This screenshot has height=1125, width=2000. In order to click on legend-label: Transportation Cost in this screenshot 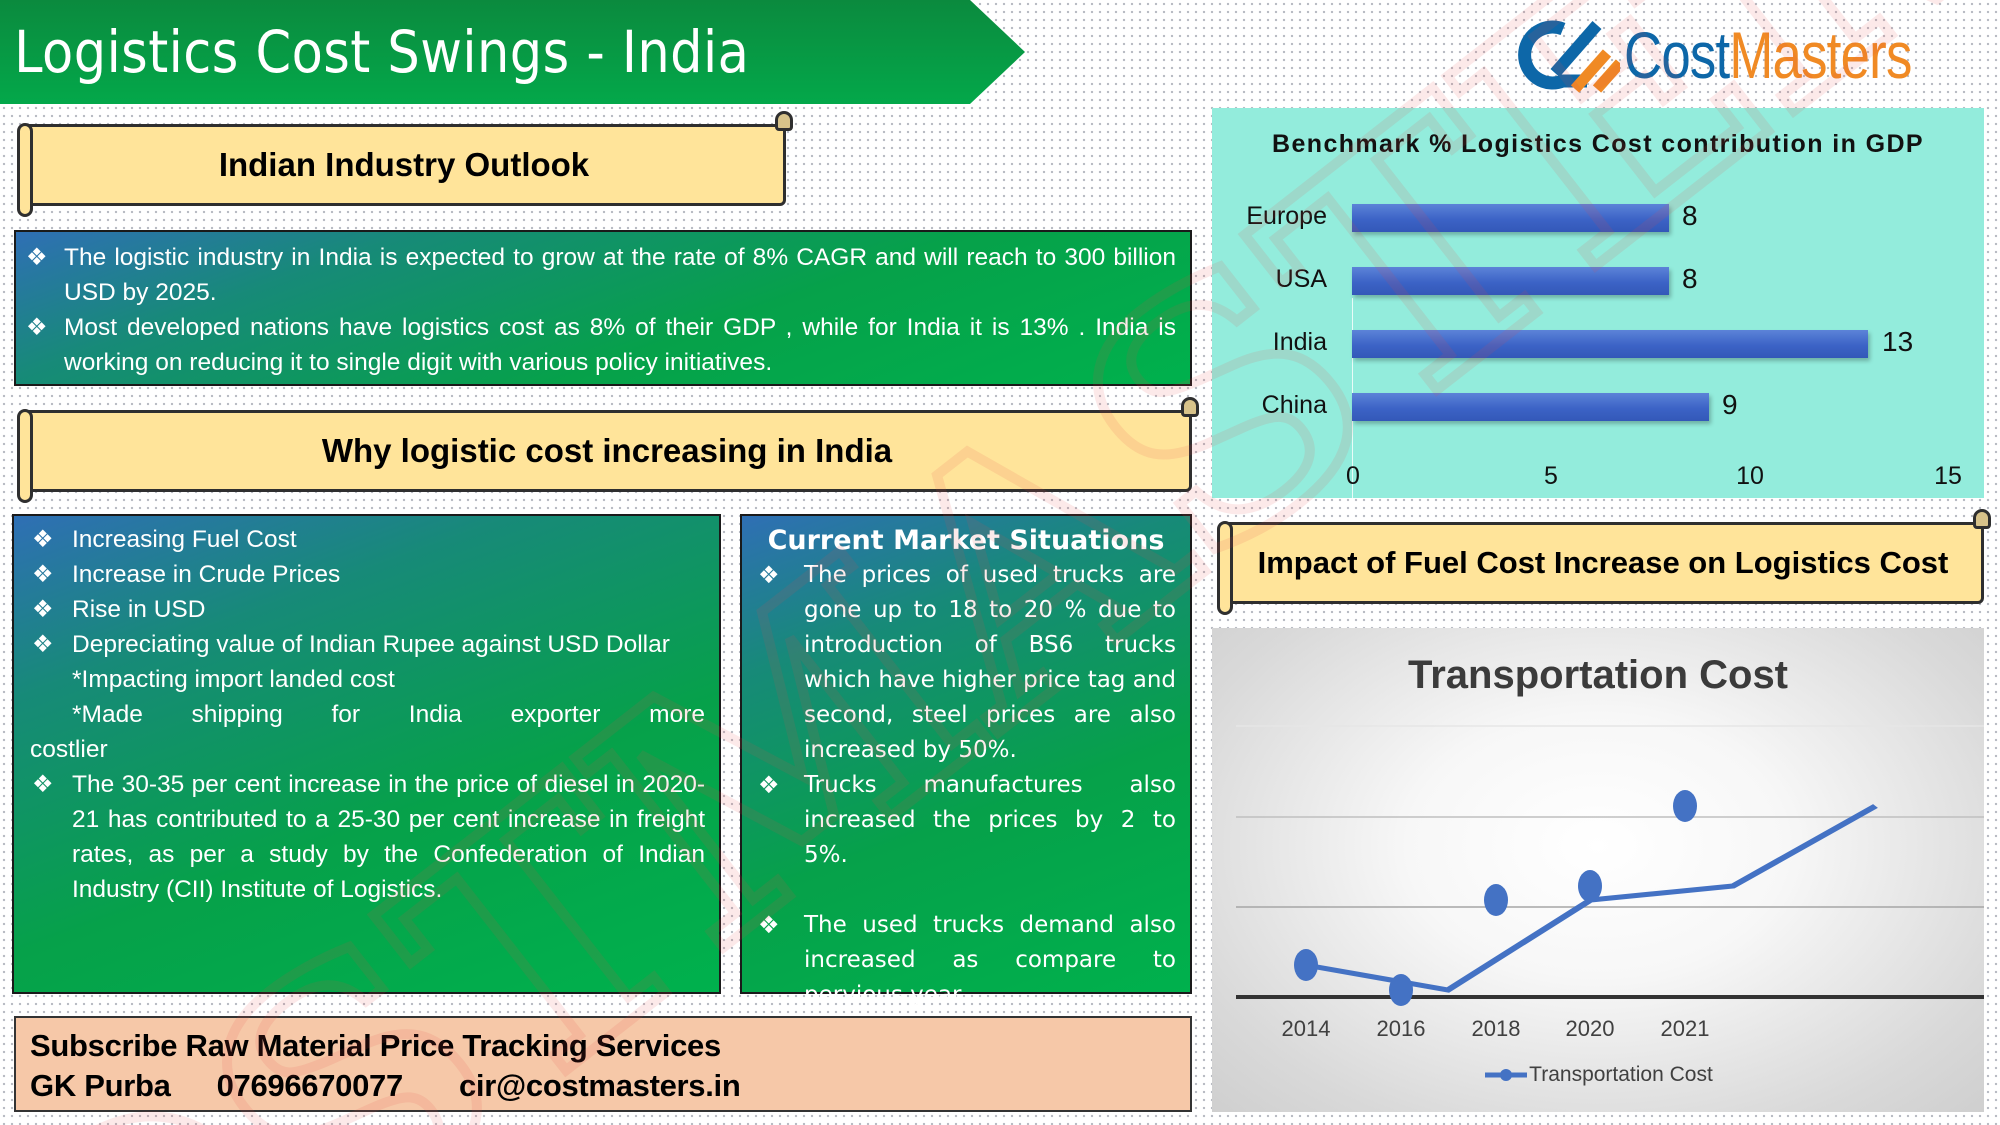, I will do `click(1621, 1074)`.